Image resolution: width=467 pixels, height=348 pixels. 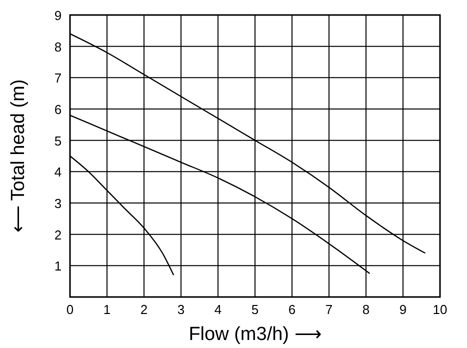 What do you see at coordinates (58, 266) in the screenshot?
I see `y-tick-label: 1` at bounding box center [58, 266].